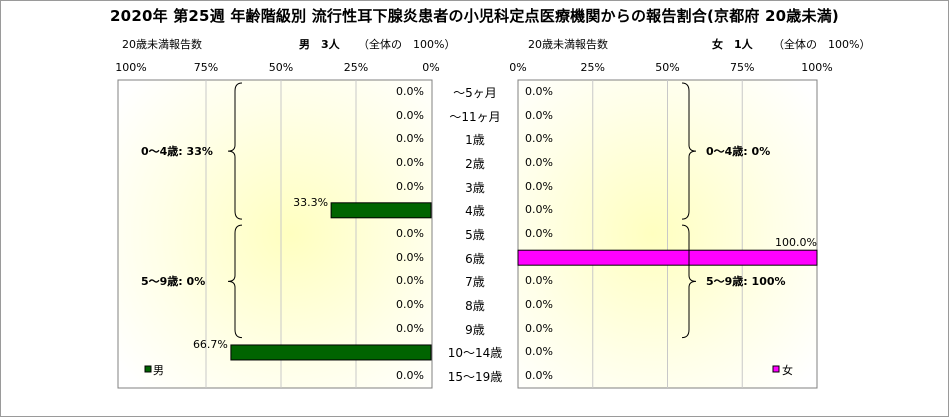  What do you see at coordinates (281, 67) in the screenshot?
I see `left-tick-label: 50%` at bounding box center [281, 67].